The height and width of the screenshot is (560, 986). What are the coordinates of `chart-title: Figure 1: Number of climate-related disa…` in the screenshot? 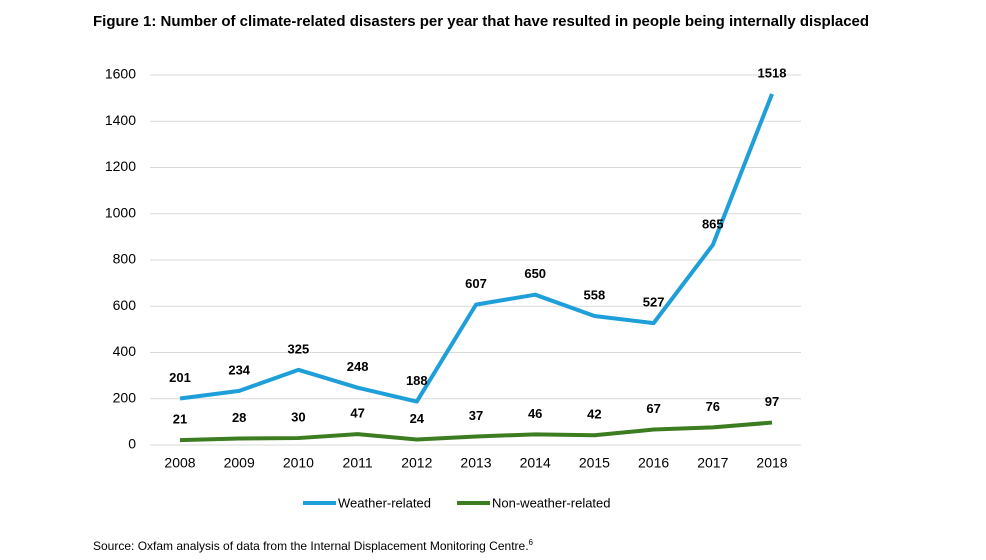 It's located at (481, 21).